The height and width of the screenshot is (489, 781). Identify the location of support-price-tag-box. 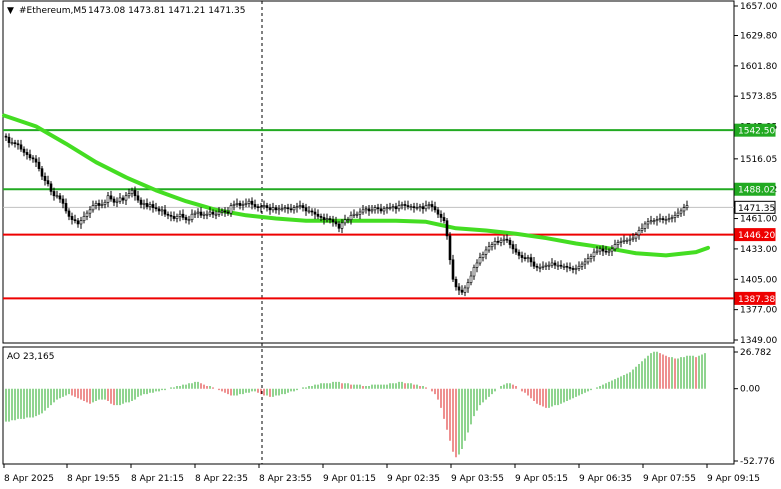
(755, 235).